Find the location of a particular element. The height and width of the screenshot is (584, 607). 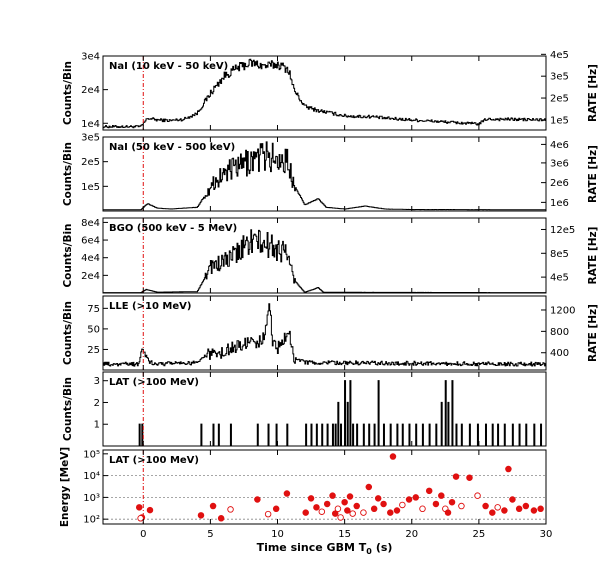

x-tick-label: 30 is located at coordinates (546, 534).